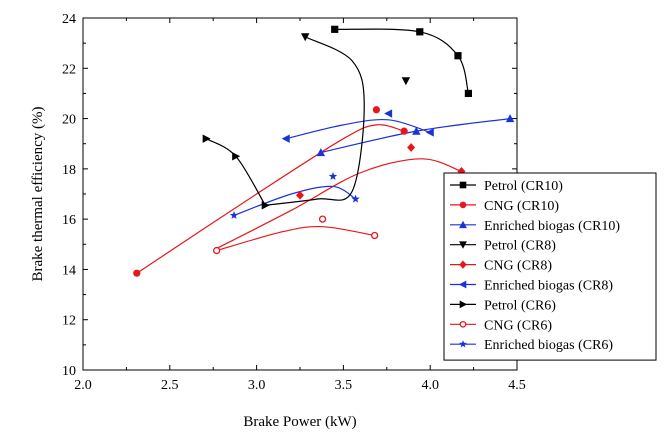 The height and width of the screenshot is (439, 664). What do you see at coordinates (430, 385) in the screenshot?
I see `x-tick-label: 4.0` at bounding box center [430, 385].